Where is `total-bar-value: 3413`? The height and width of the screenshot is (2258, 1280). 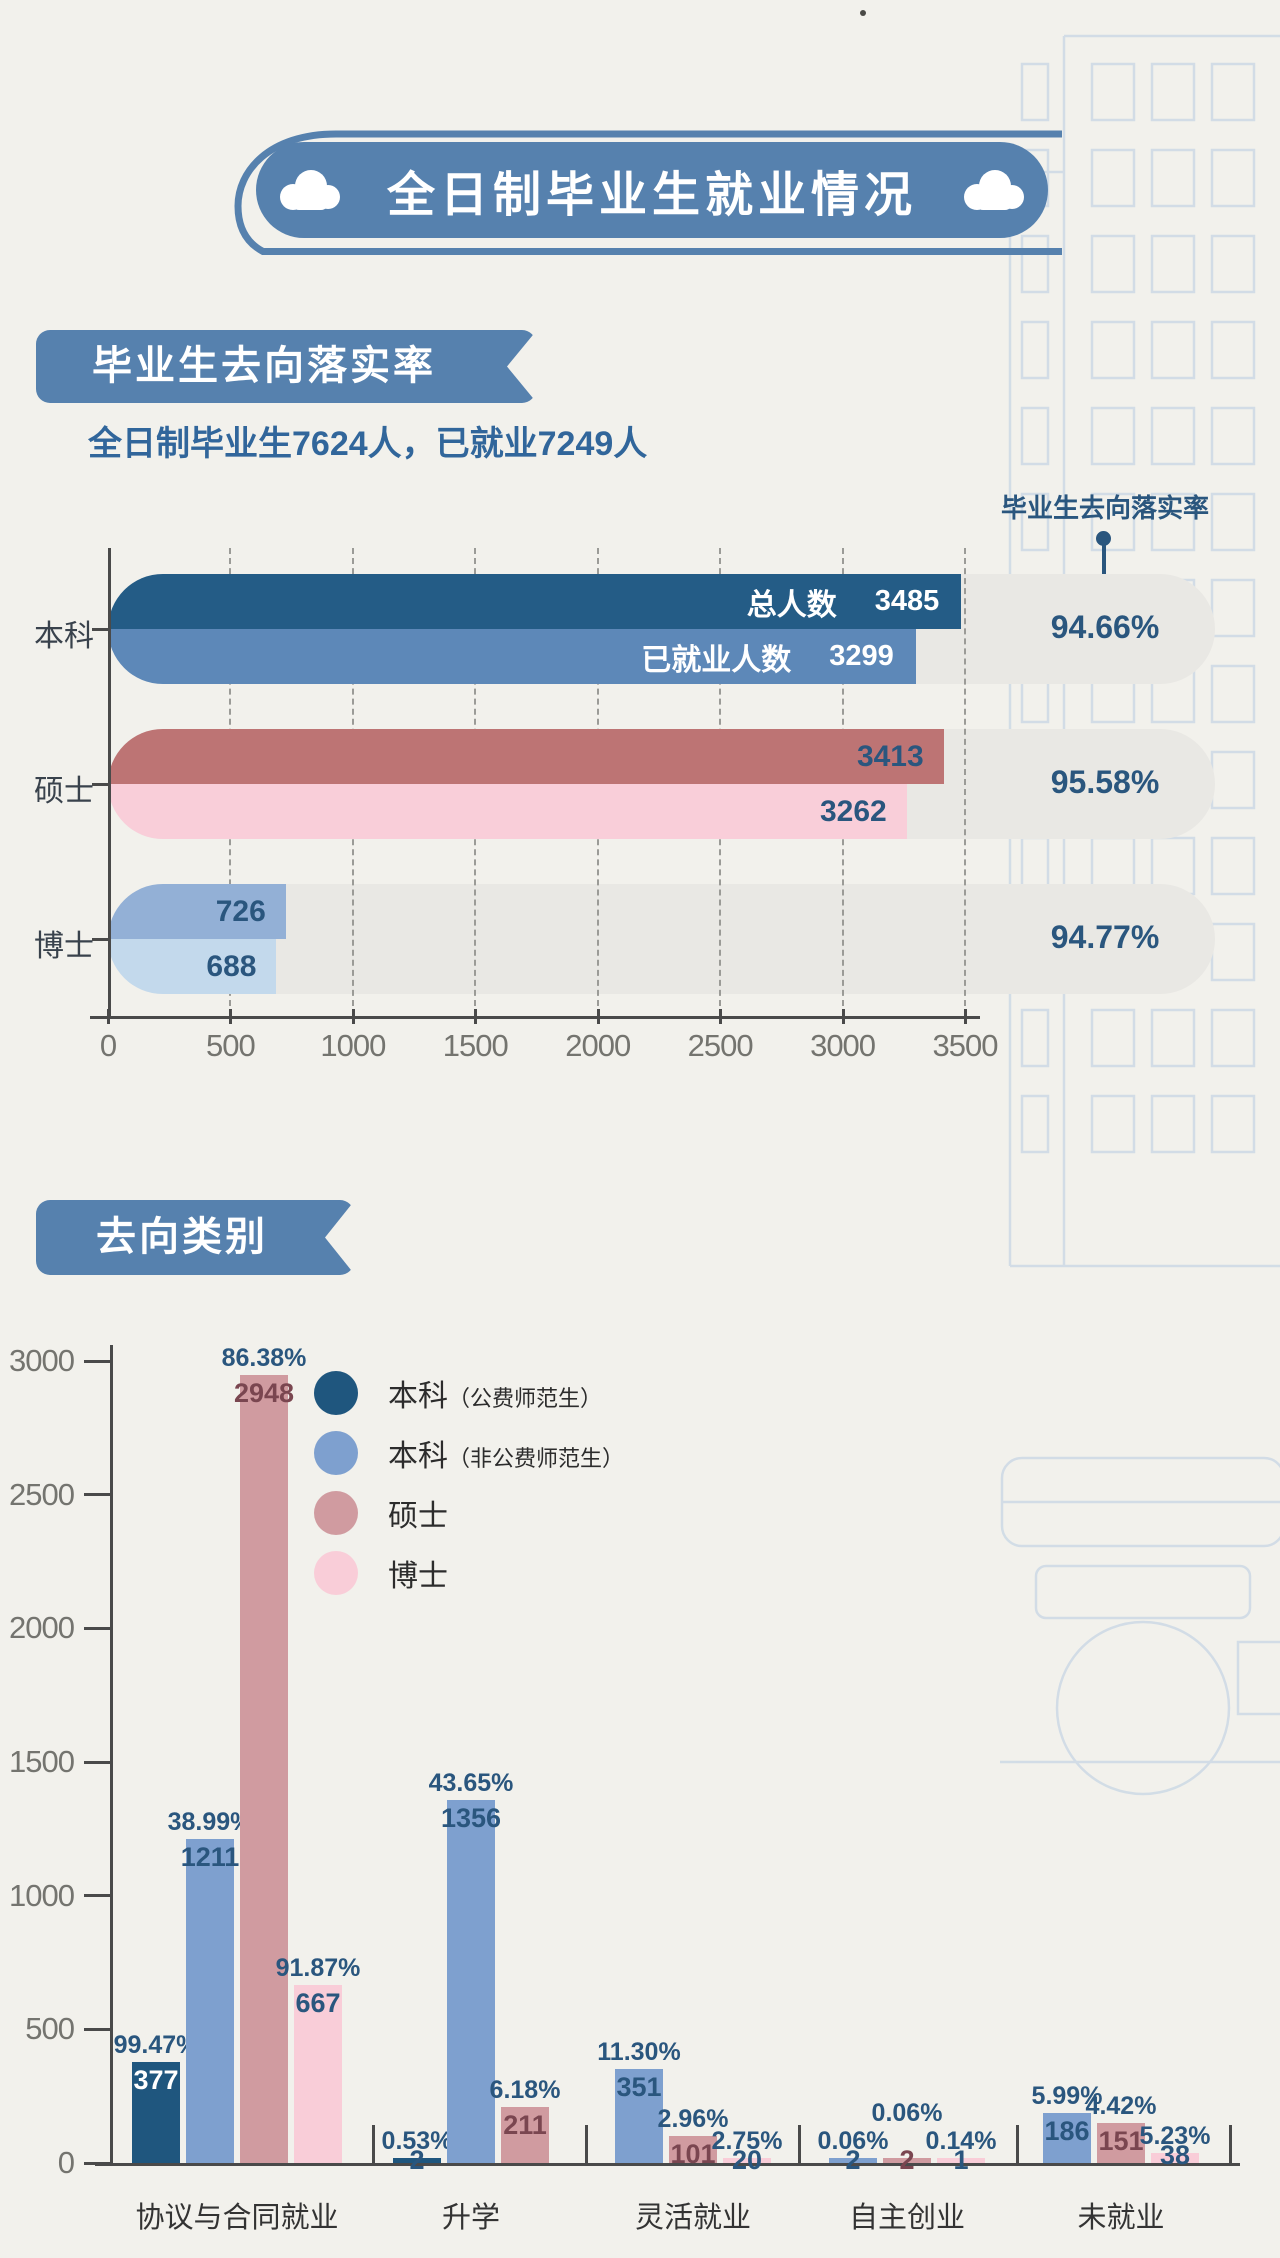
total-bar-value: 3413 is located at coordinates (890, 756).